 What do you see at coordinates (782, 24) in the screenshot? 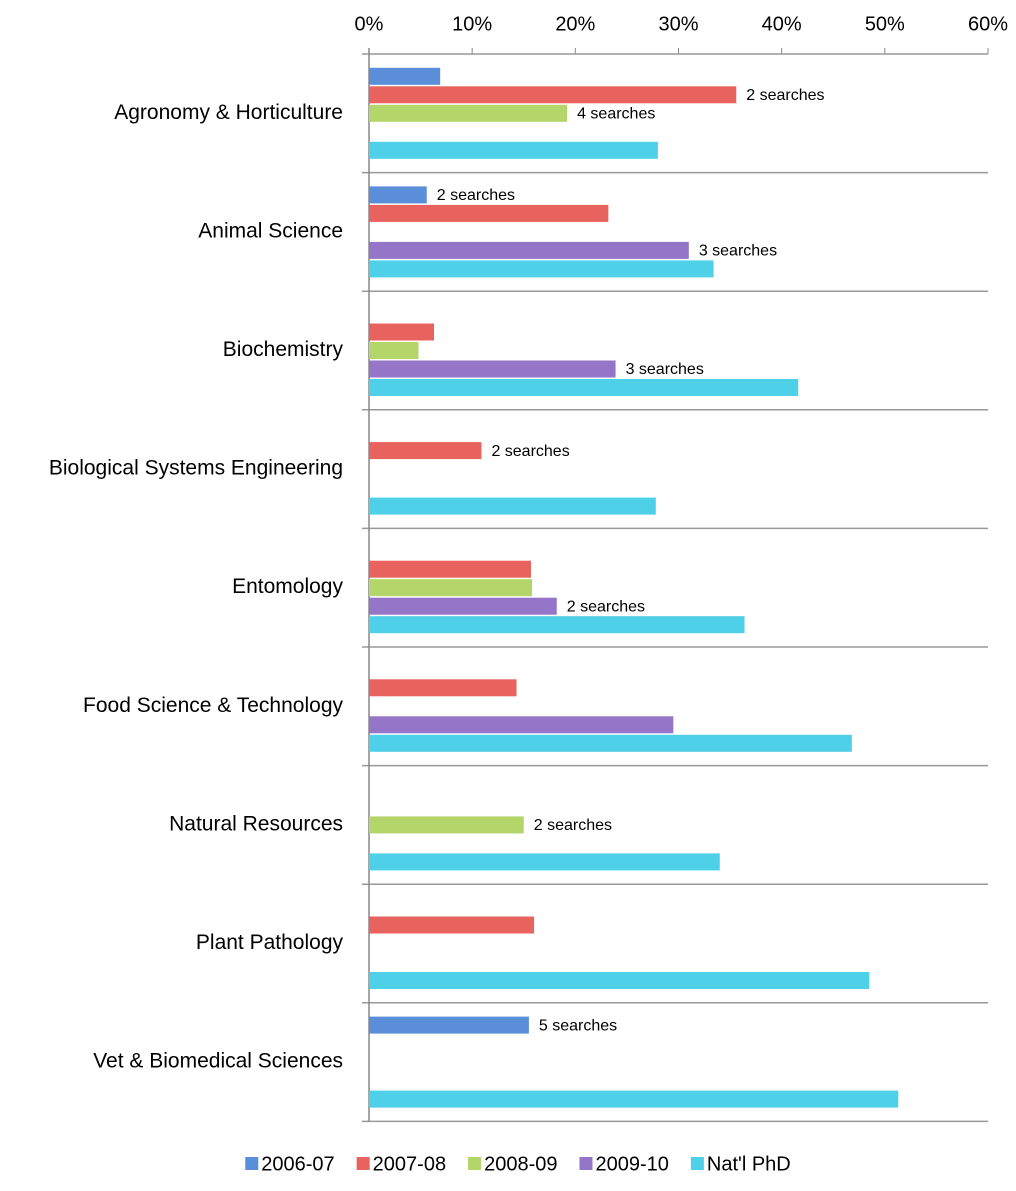
I see `x-tick-label: 40%` at bounding box center [782, 24].